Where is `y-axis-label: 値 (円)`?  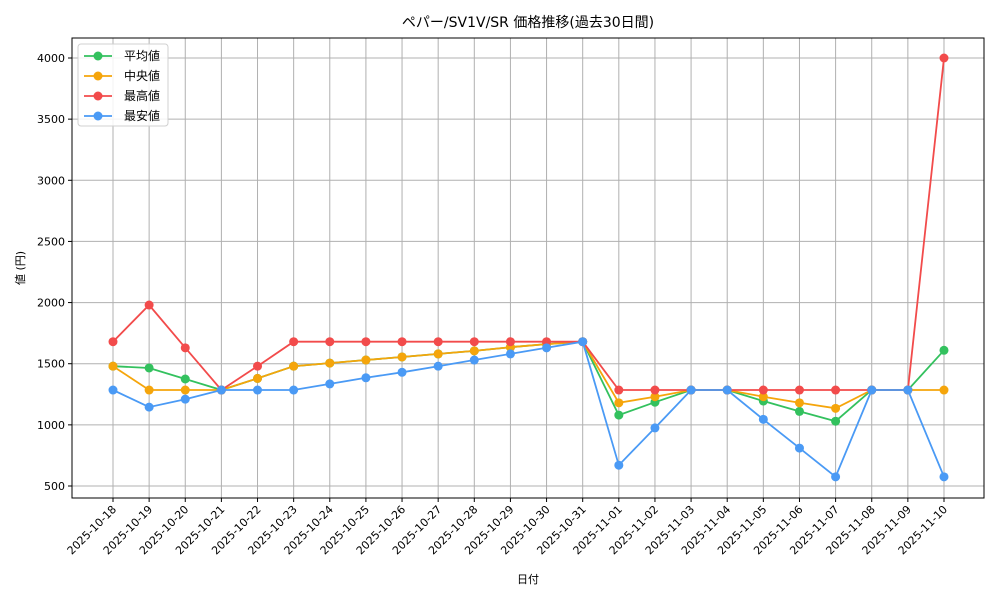
y-axis-label: 値 (円) is located at coordinates (20, 268).